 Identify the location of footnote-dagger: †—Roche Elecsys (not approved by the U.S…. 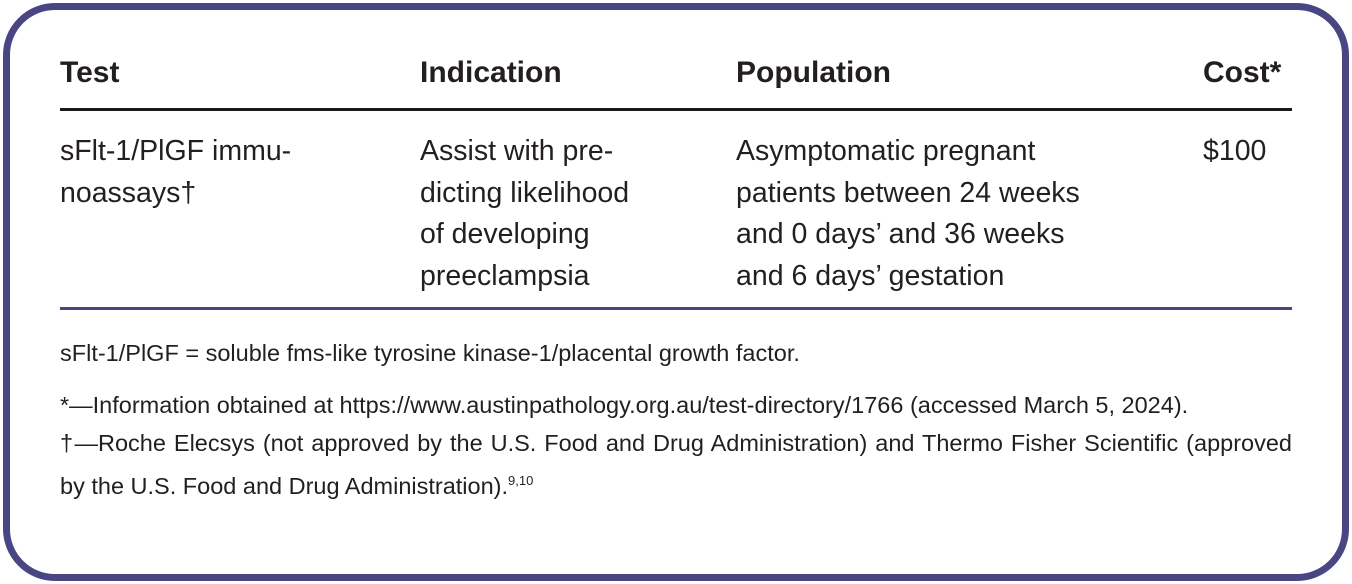
(676, 464).